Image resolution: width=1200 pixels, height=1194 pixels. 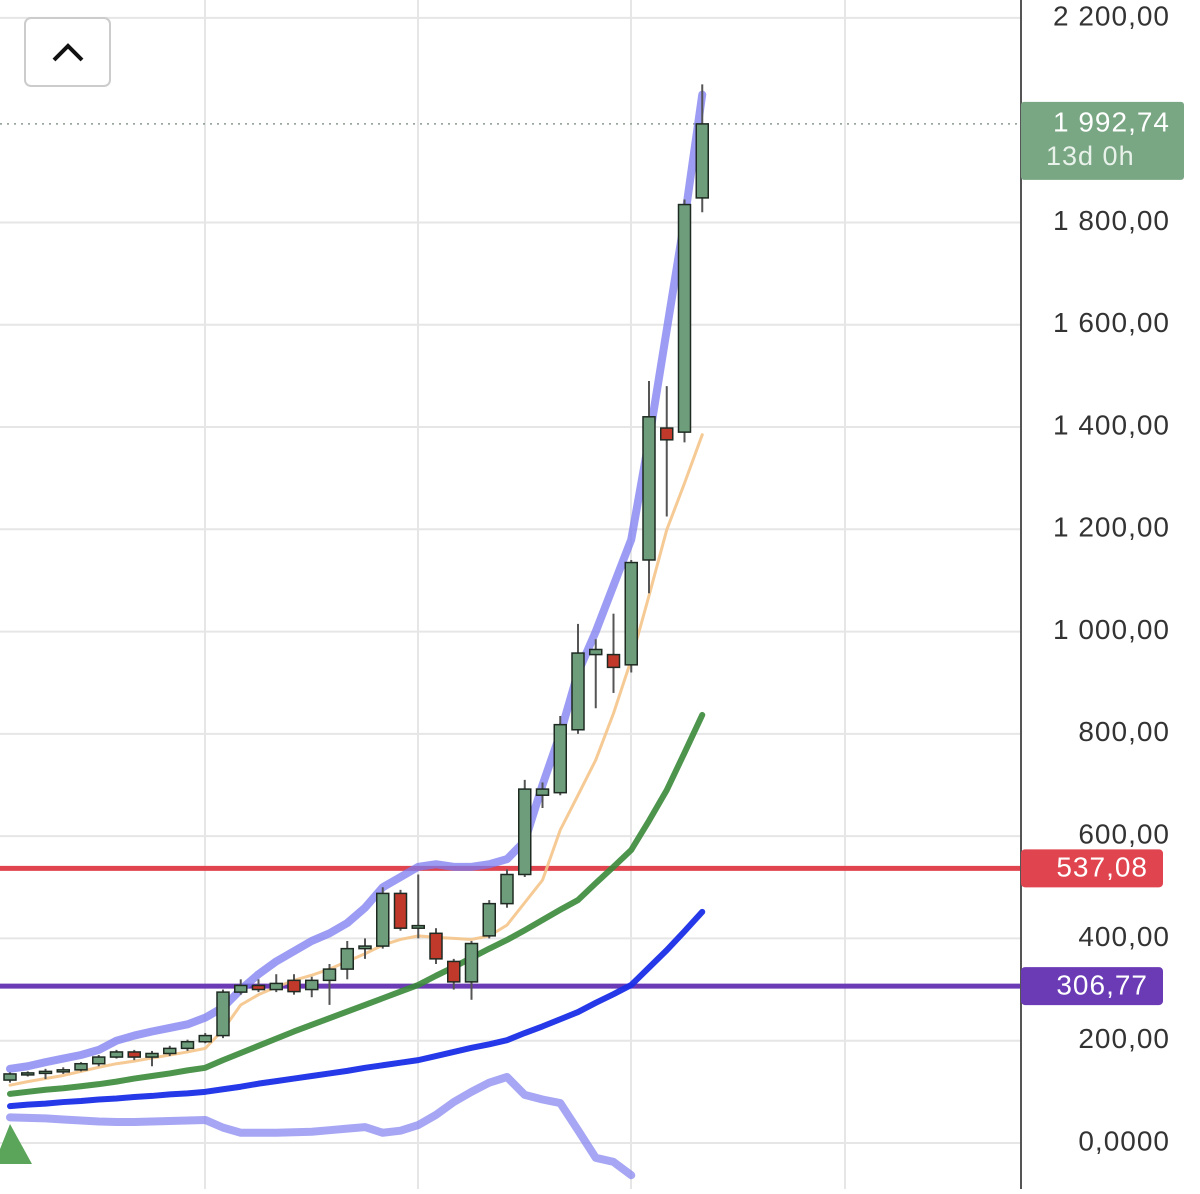 What do you see at coordinates (1111, 220) in the screenshot?
I see `y-tick-label: 1 800,00` at bounding box center [1111, 220].